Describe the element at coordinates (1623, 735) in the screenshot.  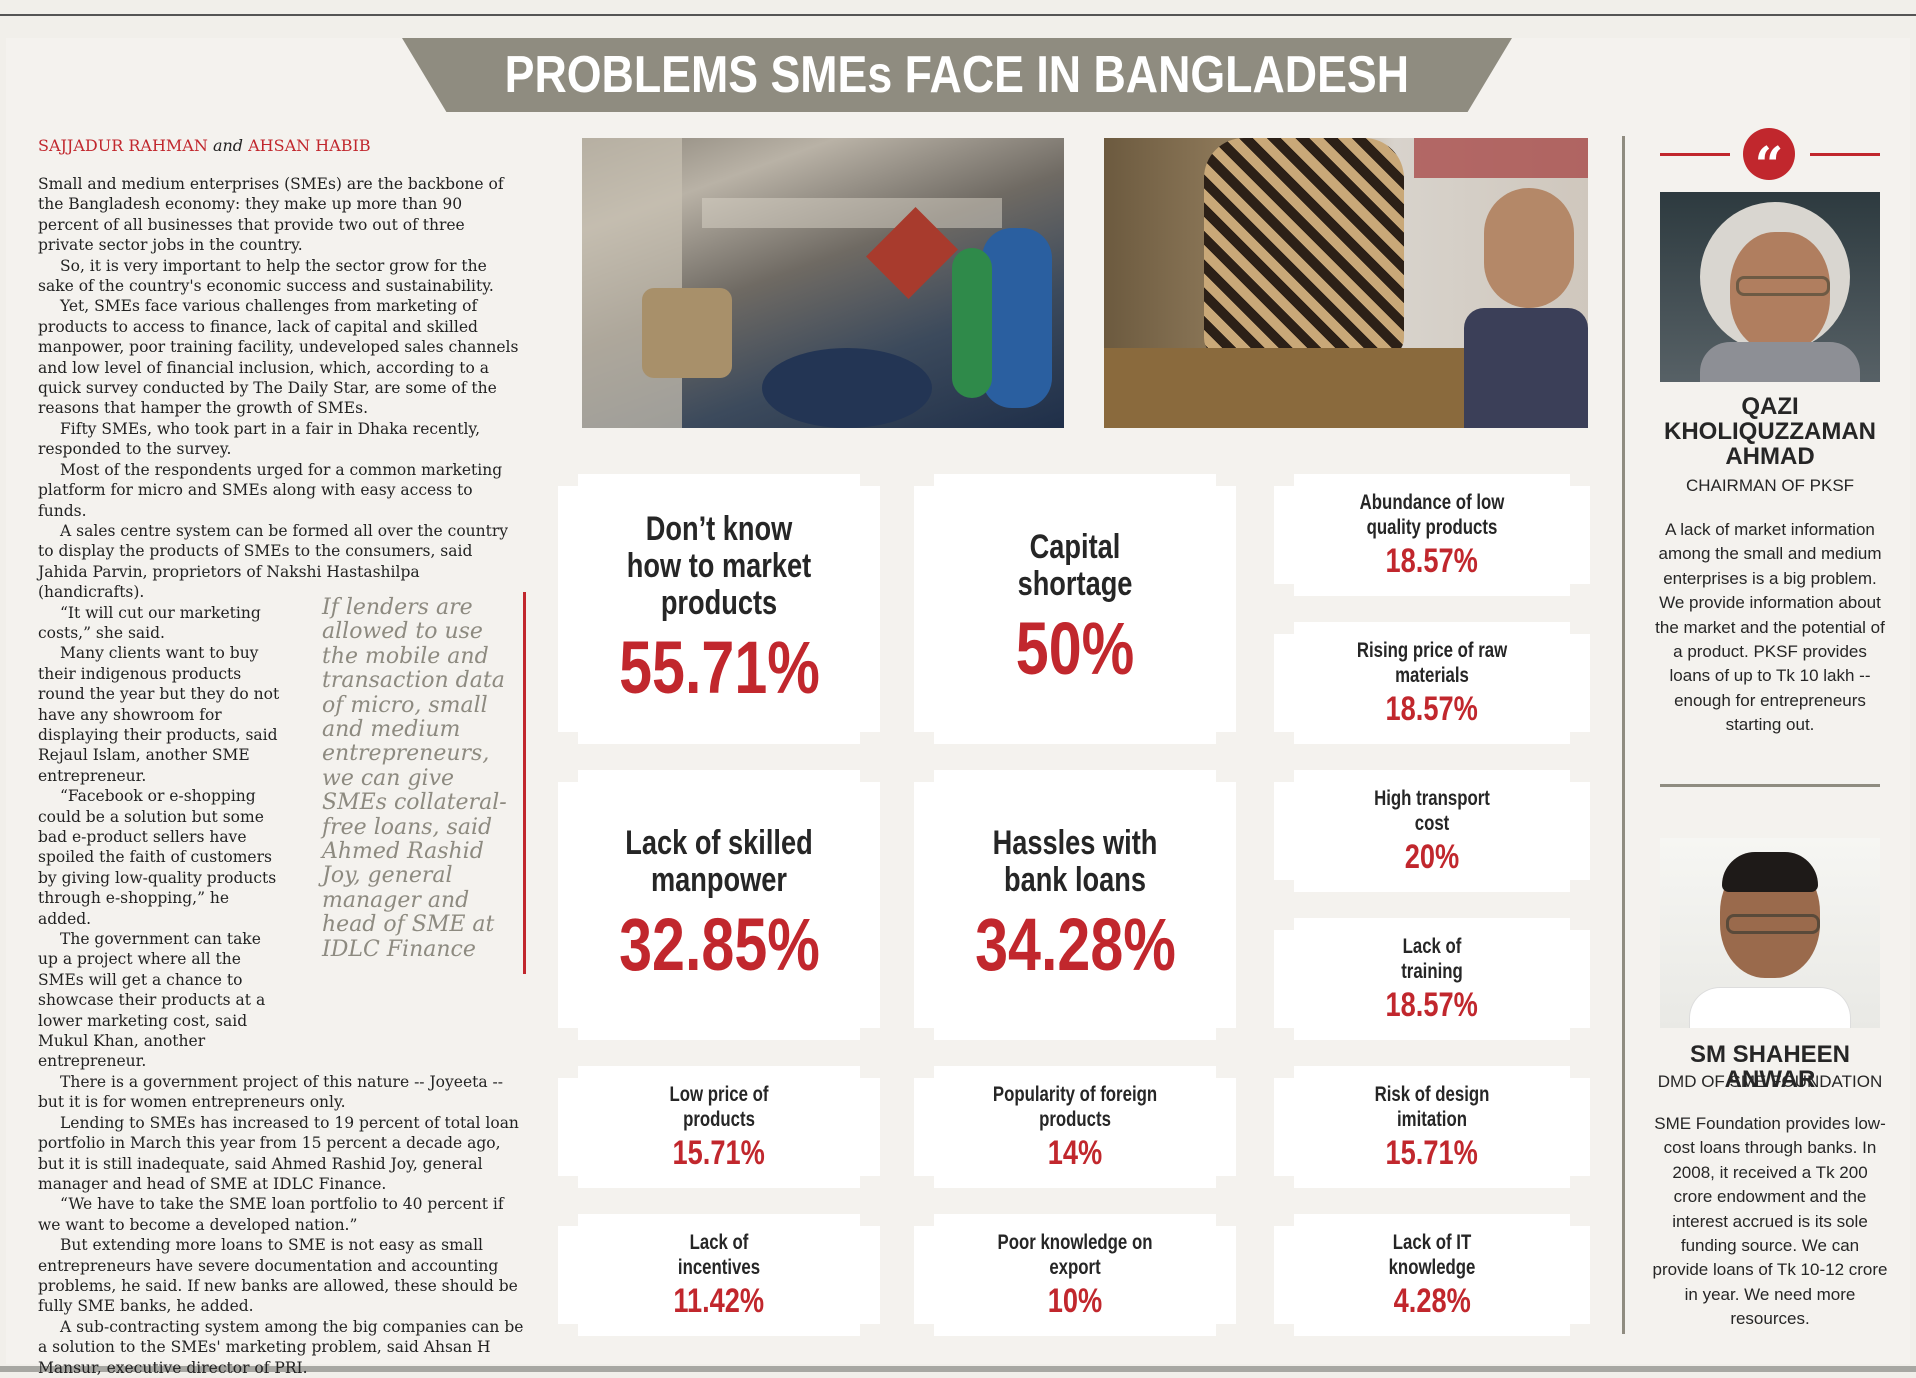
I see `sidebar-divider` at that location.